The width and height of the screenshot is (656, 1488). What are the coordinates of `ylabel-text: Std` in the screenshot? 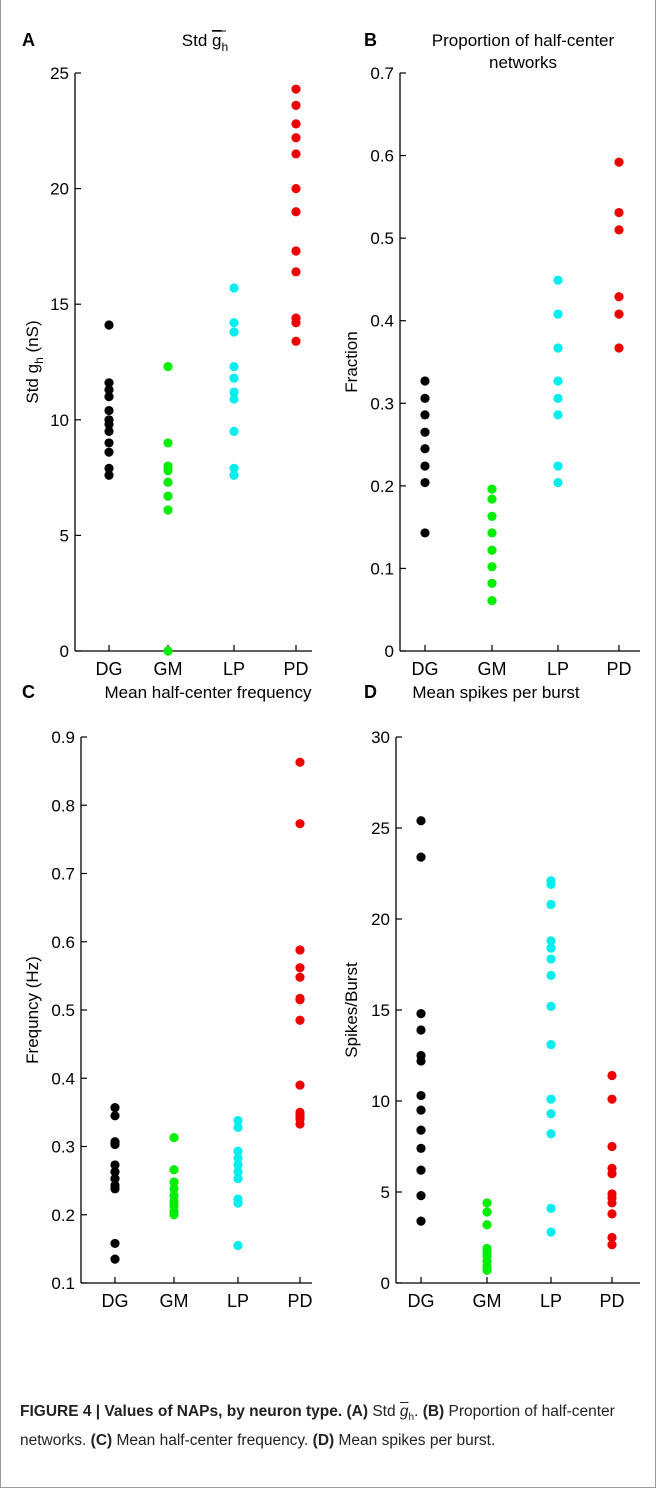 It's located at (32, 388).